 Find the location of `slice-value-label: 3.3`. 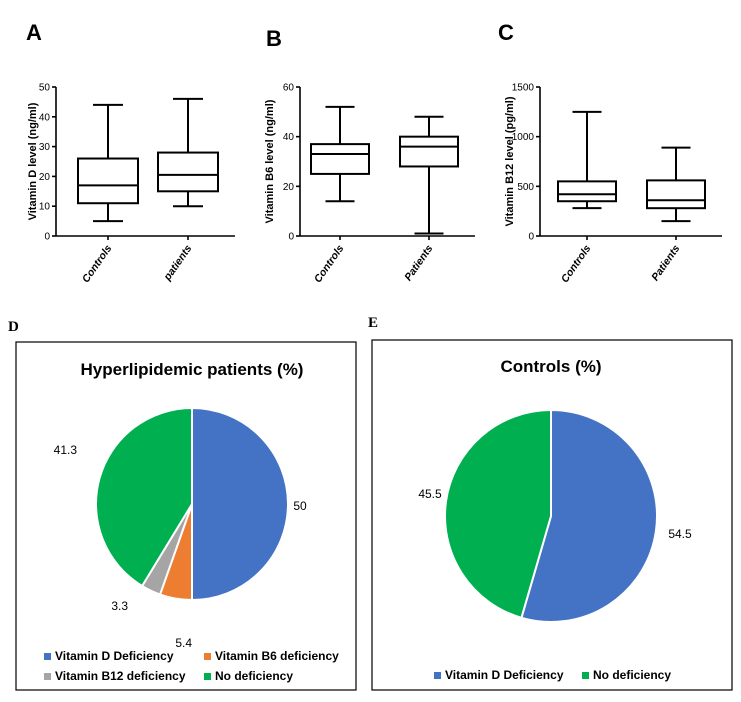

slice-value-label: 3.3 is located at coordinates (119, 606).